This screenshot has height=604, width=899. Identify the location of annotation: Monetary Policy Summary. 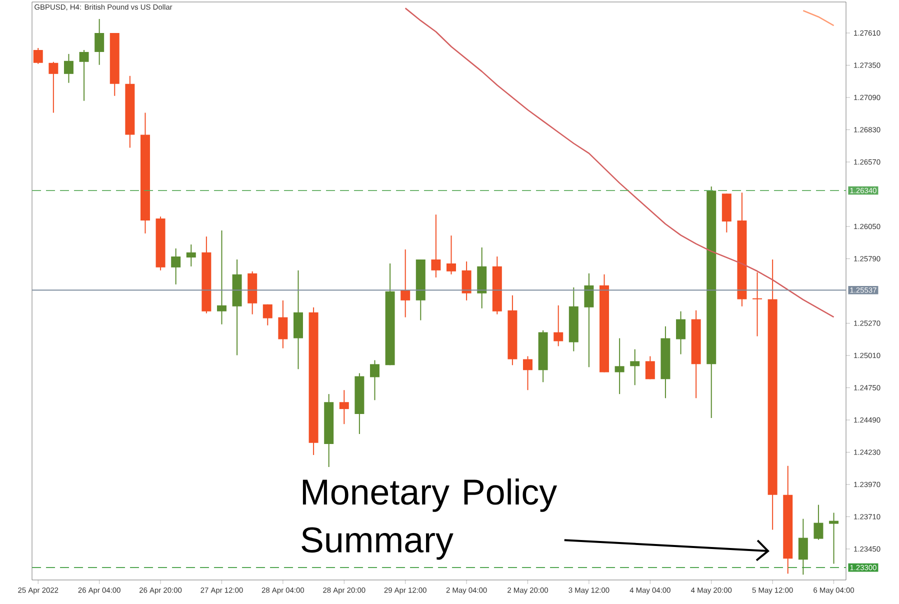
(430, 519).